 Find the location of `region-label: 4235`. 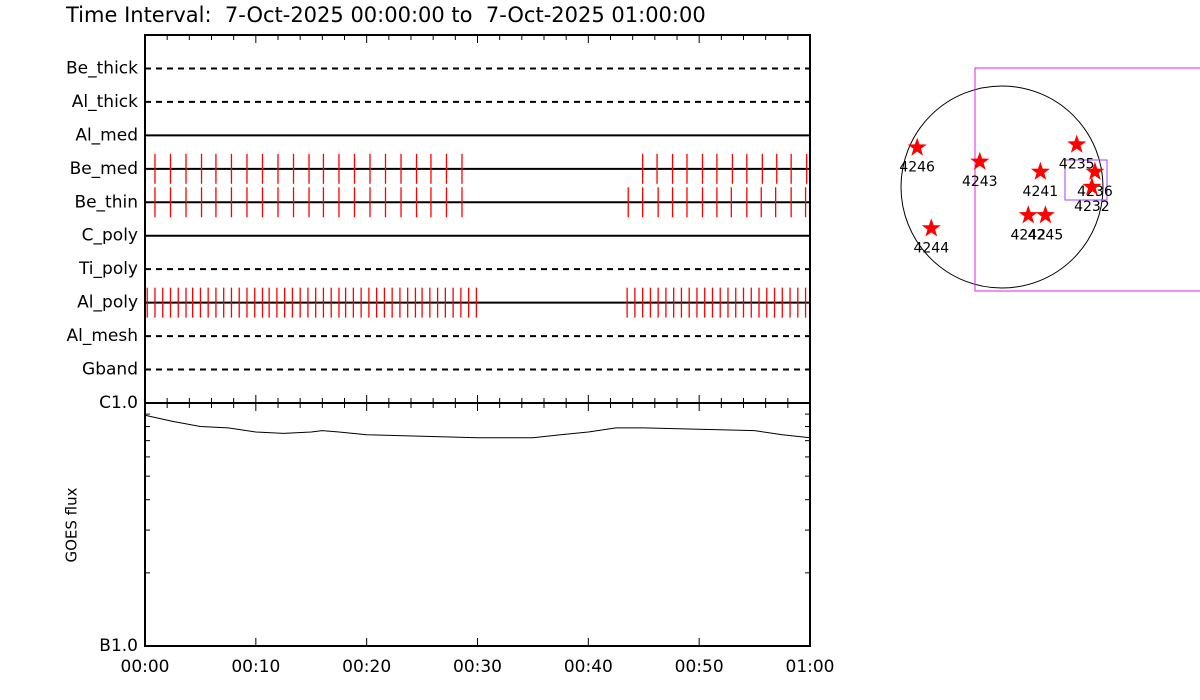

region-label: 4235 is located at coordinates (1077, 165).